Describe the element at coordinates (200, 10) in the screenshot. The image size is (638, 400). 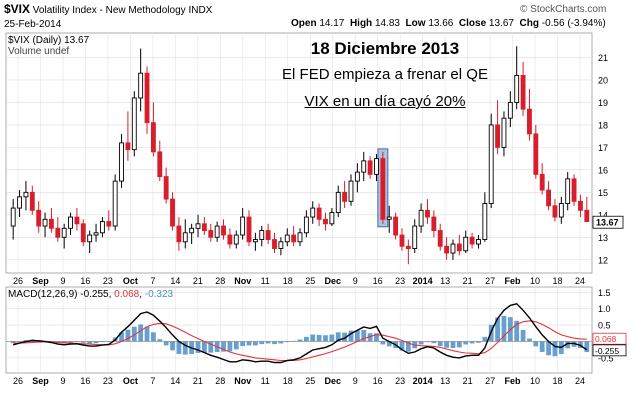
I see `exchange-label: INDX` at that location.